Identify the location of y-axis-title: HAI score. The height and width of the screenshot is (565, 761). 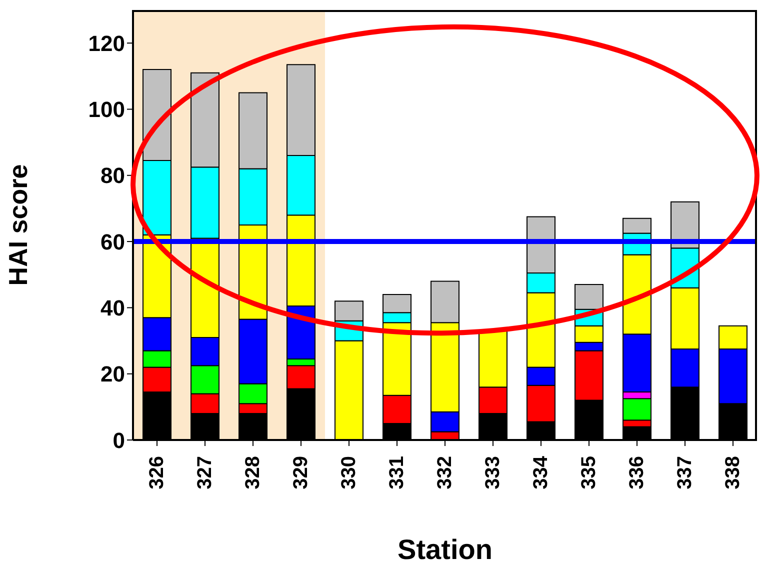
(18, 225).